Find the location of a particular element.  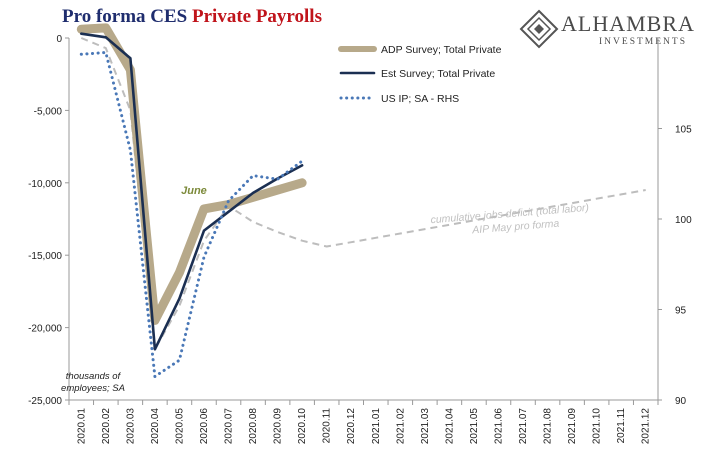

x-axis-tick-label: 2021.12 is located at coordinates (646, 426).